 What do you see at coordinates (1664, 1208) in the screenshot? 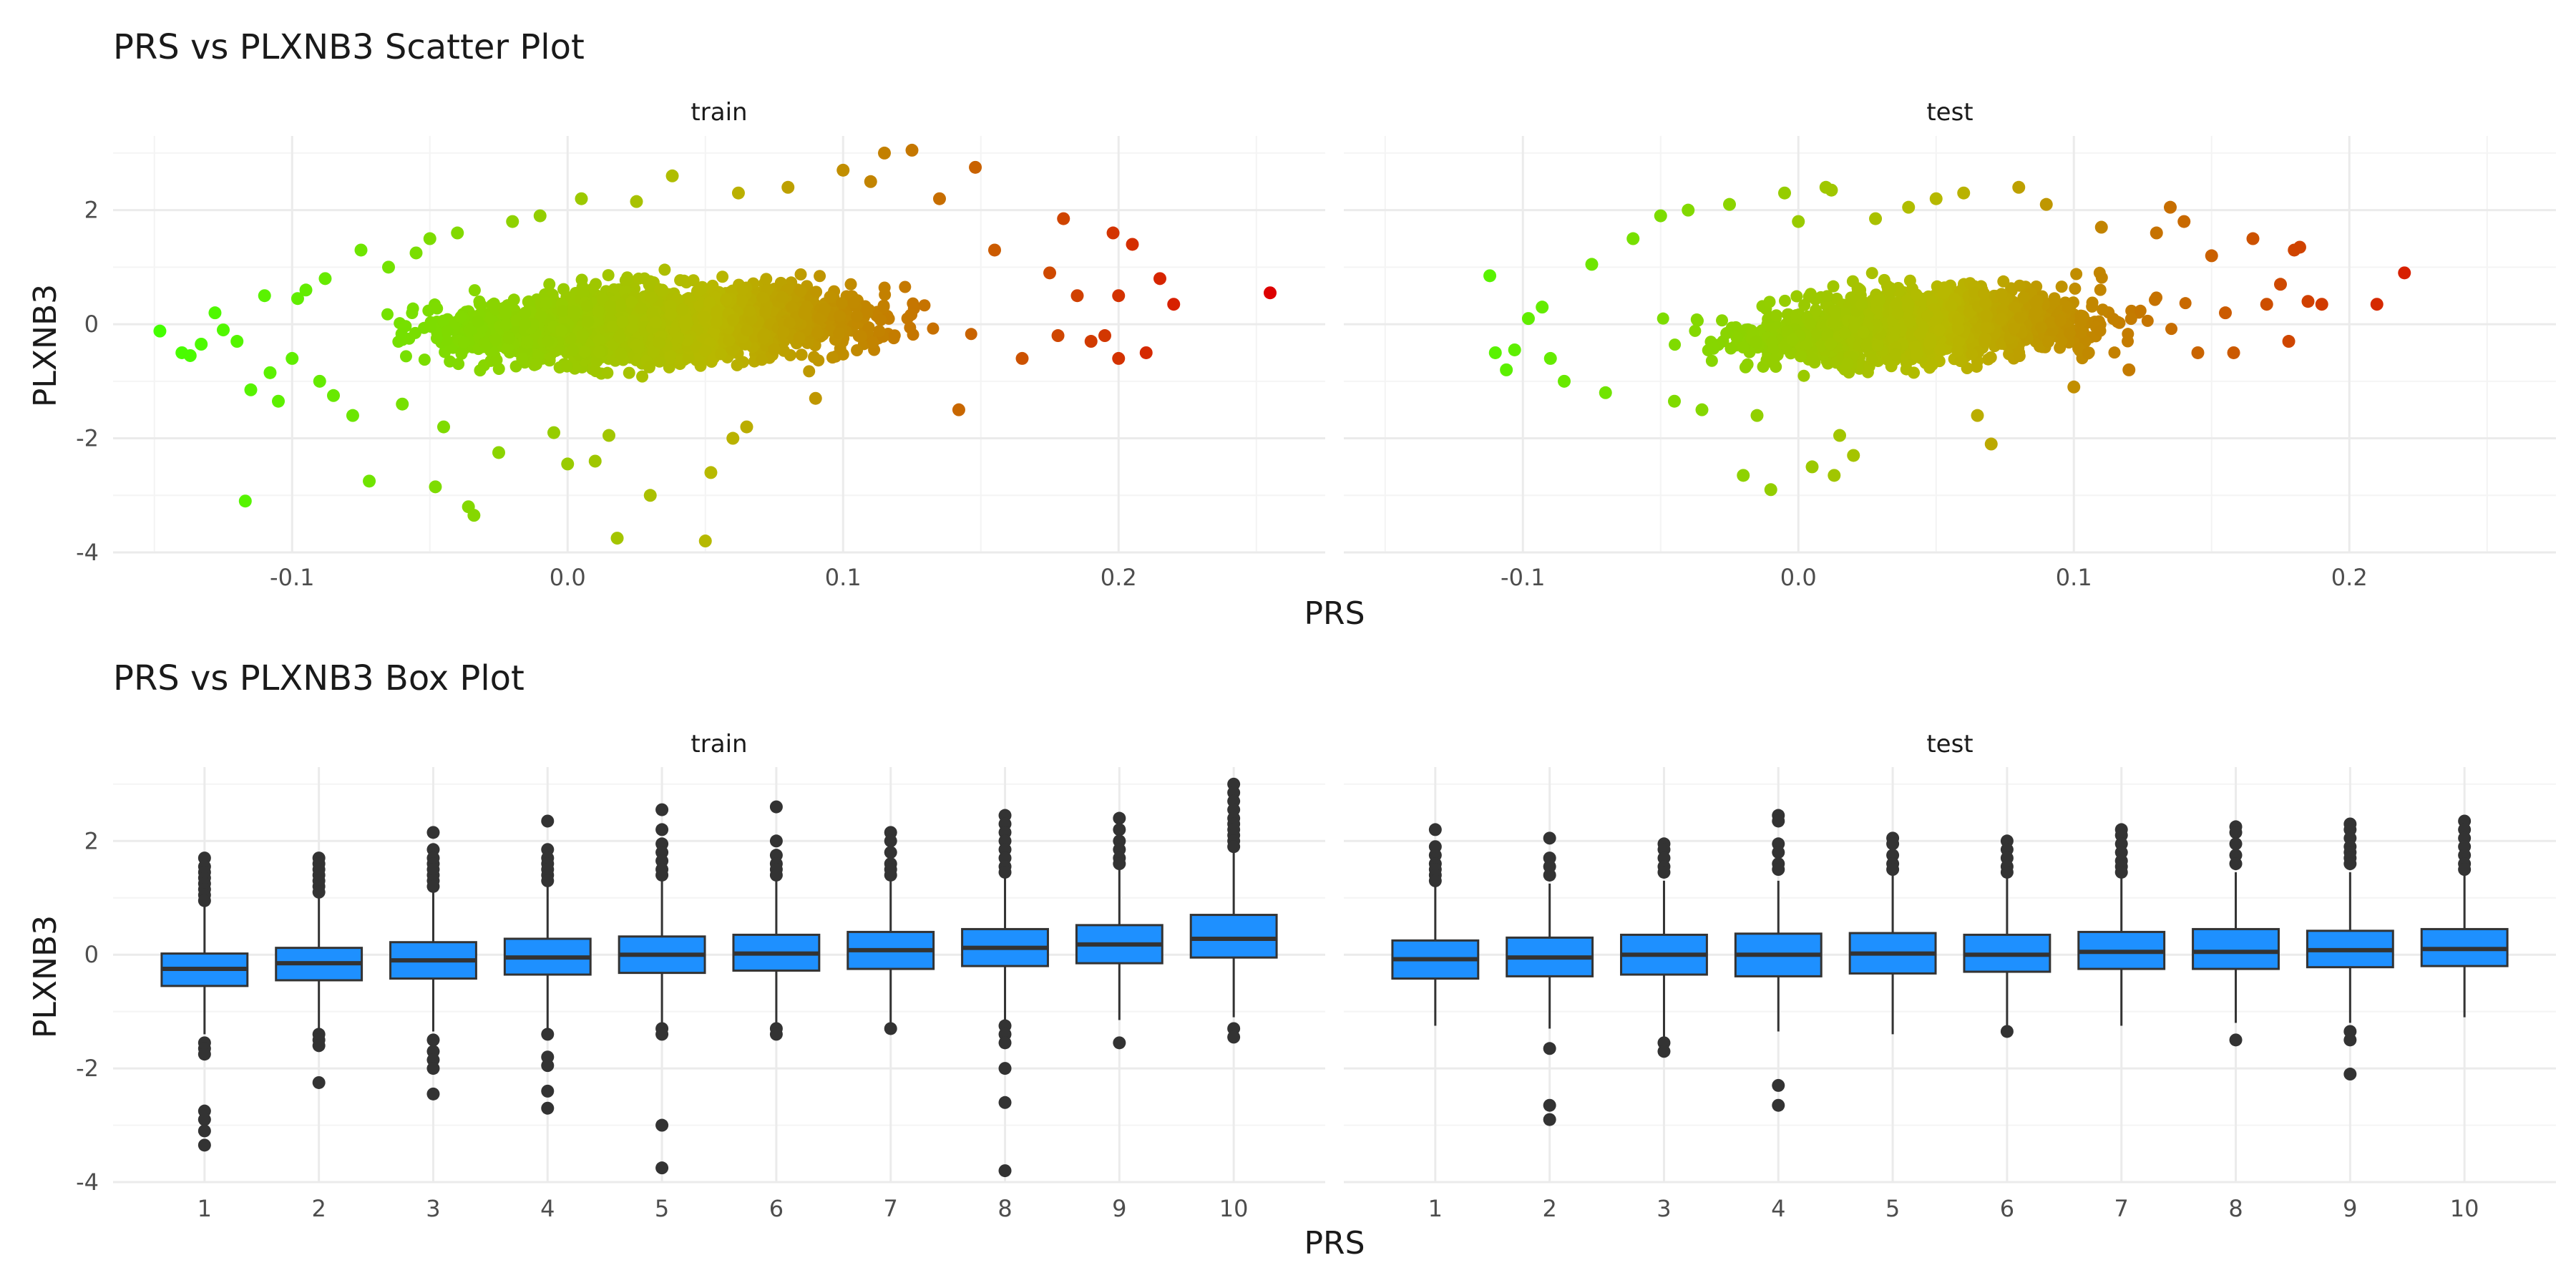
I see `x-tick-label: 3` at bounding box center [1664, 1208].